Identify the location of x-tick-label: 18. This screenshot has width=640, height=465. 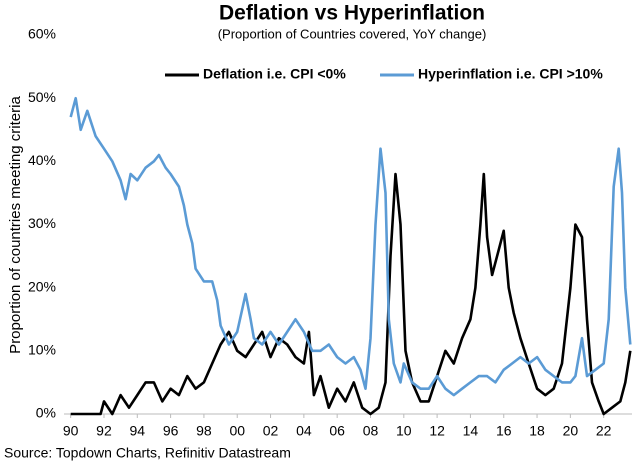
(537, 431).